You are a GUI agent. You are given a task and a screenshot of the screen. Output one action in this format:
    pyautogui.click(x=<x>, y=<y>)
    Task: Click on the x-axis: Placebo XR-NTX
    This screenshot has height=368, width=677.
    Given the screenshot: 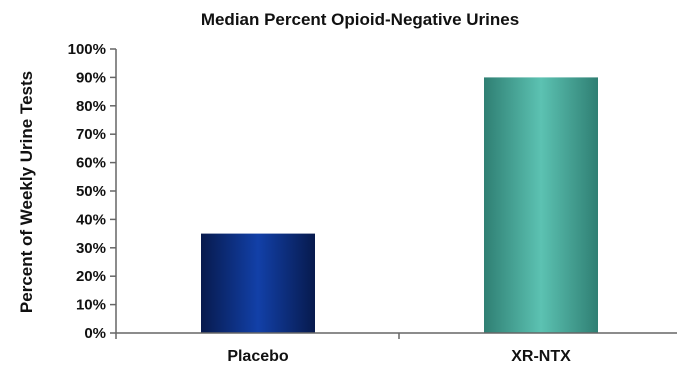 What is the action you would take?
    pyautogui.click(x=399, y=356)
    